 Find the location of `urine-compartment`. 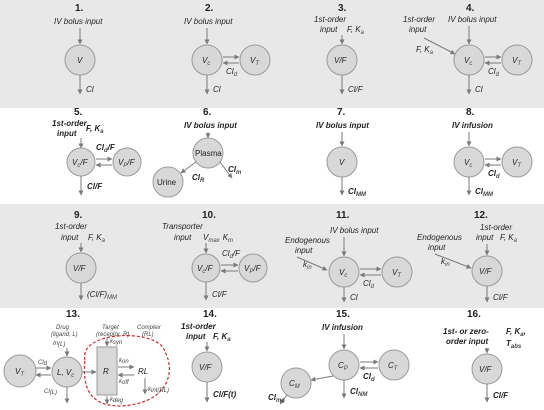

urine-compartment is located at coordinates (168, 182).